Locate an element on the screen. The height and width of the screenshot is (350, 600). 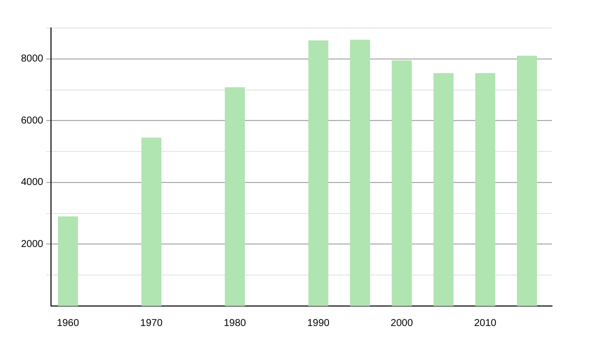
x-tick-label: 1970 is located at coordinates (151, 323).